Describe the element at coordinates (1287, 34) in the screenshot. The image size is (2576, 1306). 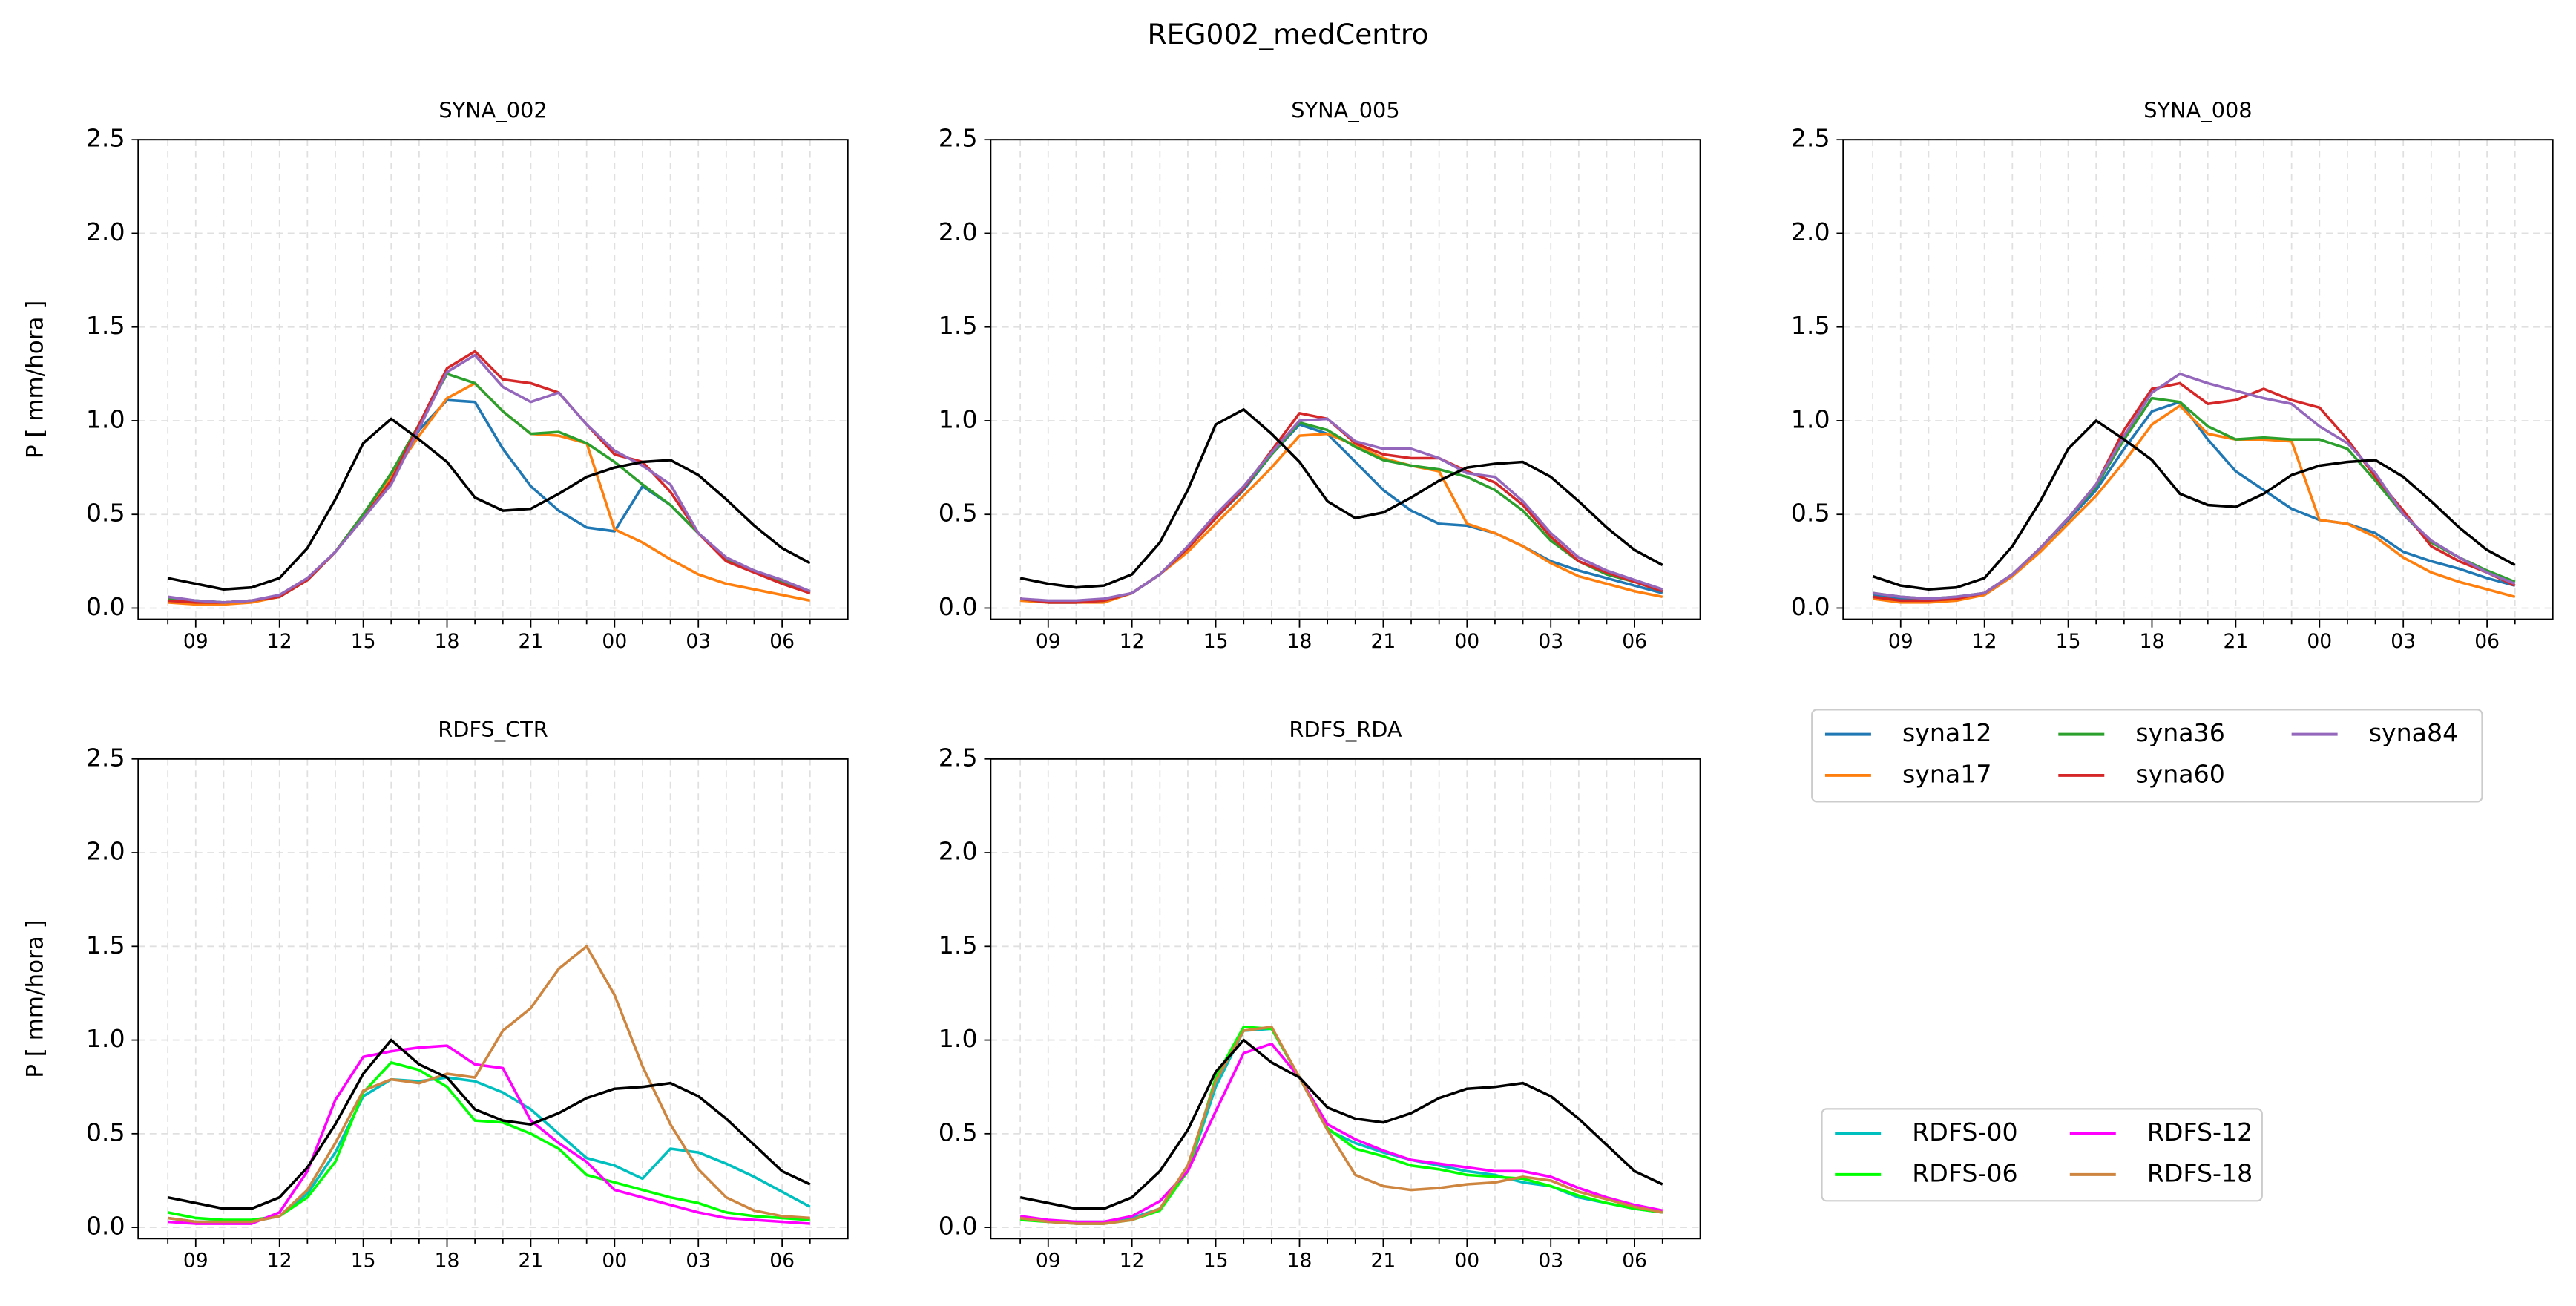
I see `figure-title: REG002_medCentro` at that location.